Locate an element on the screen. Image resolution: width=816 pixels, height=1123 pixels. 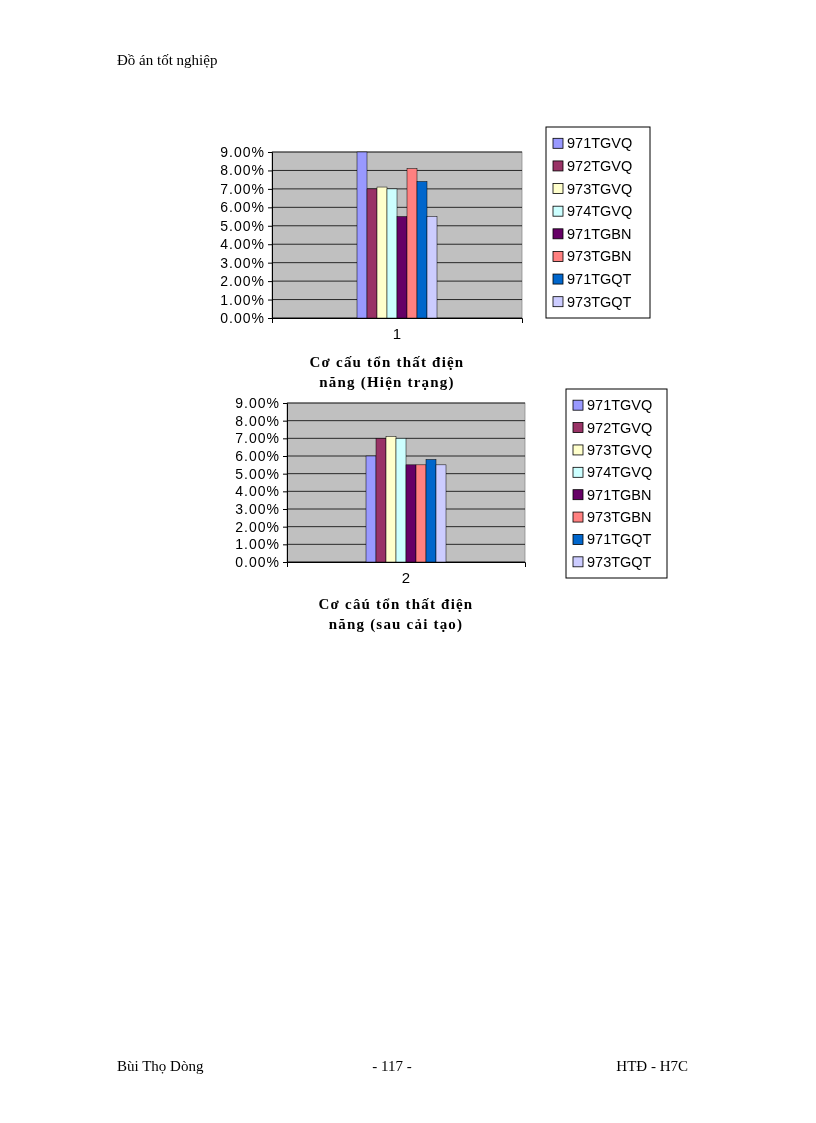
text: Cơ câú tổn thất điện năng (sau cải tạo) is located at coordinates (396, 614).